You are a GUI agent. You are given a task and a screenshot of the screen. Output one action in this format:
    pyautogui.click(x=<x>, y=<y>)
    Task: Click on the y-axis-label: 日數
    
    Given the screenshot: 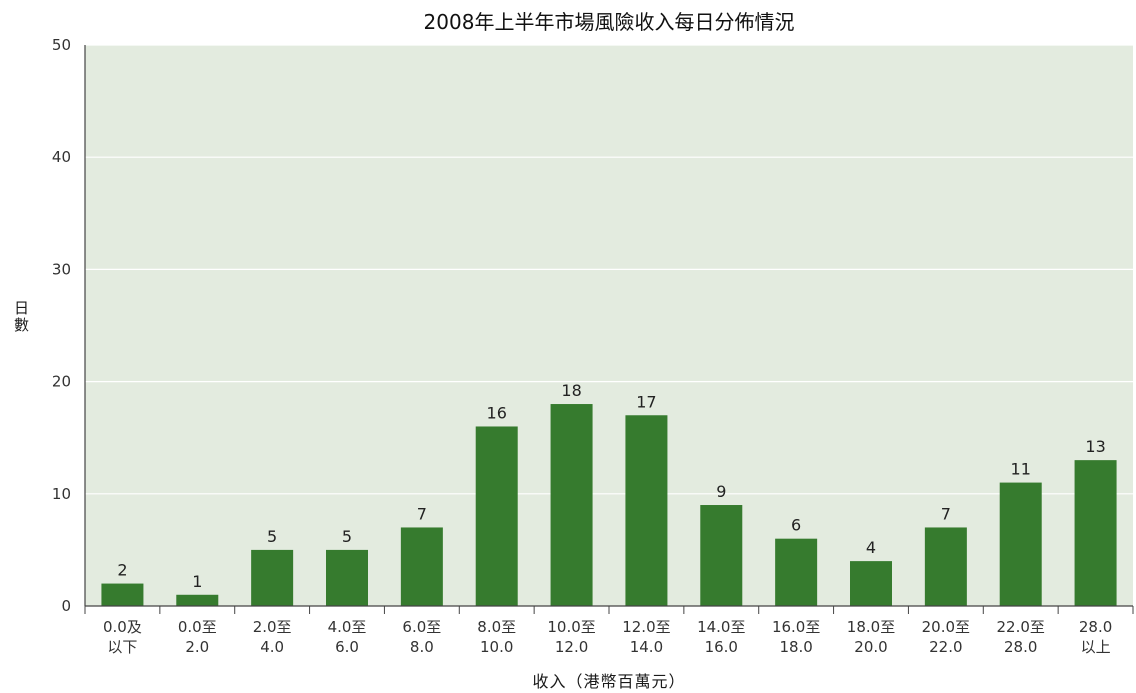 What is the action you would take?
    pyautogui.click(x=21, y=317)
    